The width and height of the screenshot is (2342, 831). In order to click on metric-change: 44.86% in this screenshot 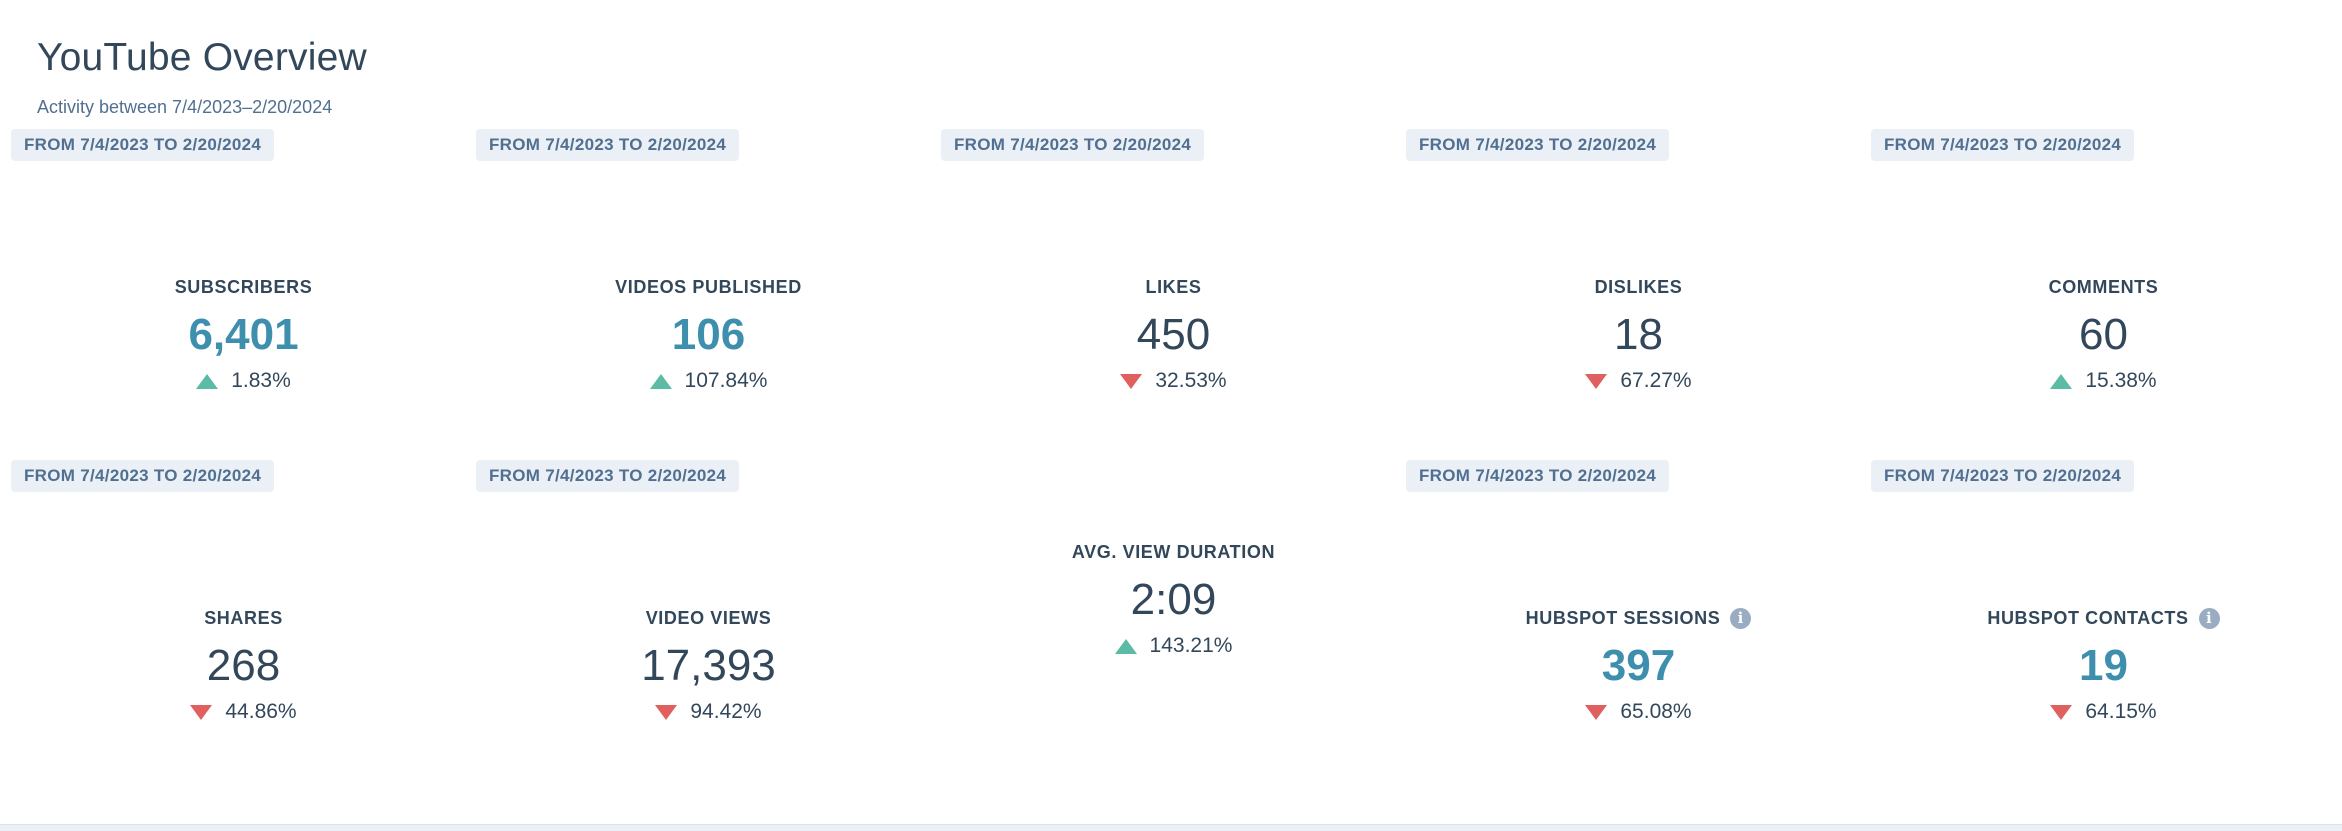, I will do `click(243, 712)`.